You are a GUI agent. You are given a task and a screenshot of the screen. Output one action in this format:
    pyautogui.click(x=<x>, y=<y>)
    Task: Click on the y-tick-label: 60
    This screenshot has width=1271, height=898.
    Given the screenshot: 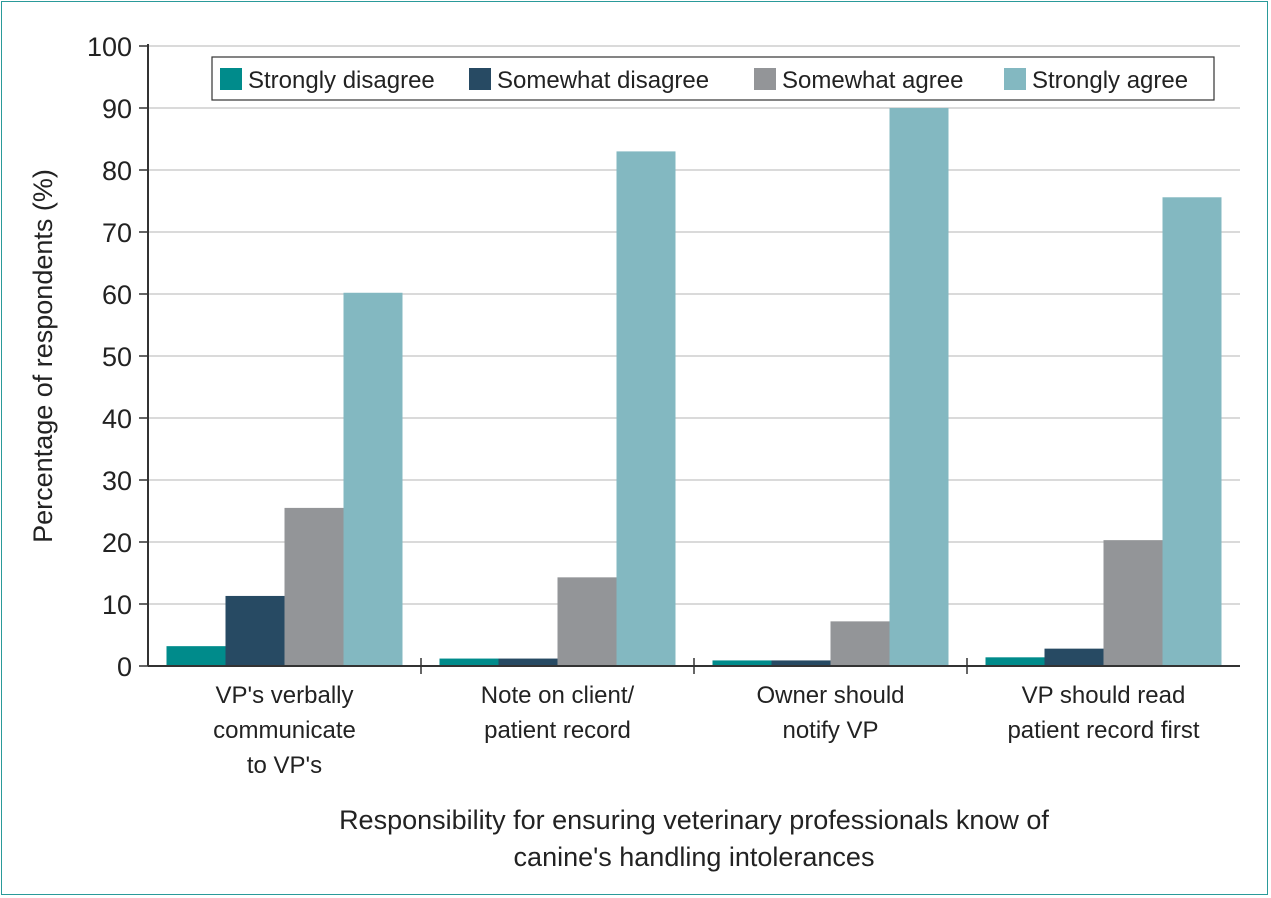 What is the action you would take?
    pyautogui.click(x=117, y=295)
    